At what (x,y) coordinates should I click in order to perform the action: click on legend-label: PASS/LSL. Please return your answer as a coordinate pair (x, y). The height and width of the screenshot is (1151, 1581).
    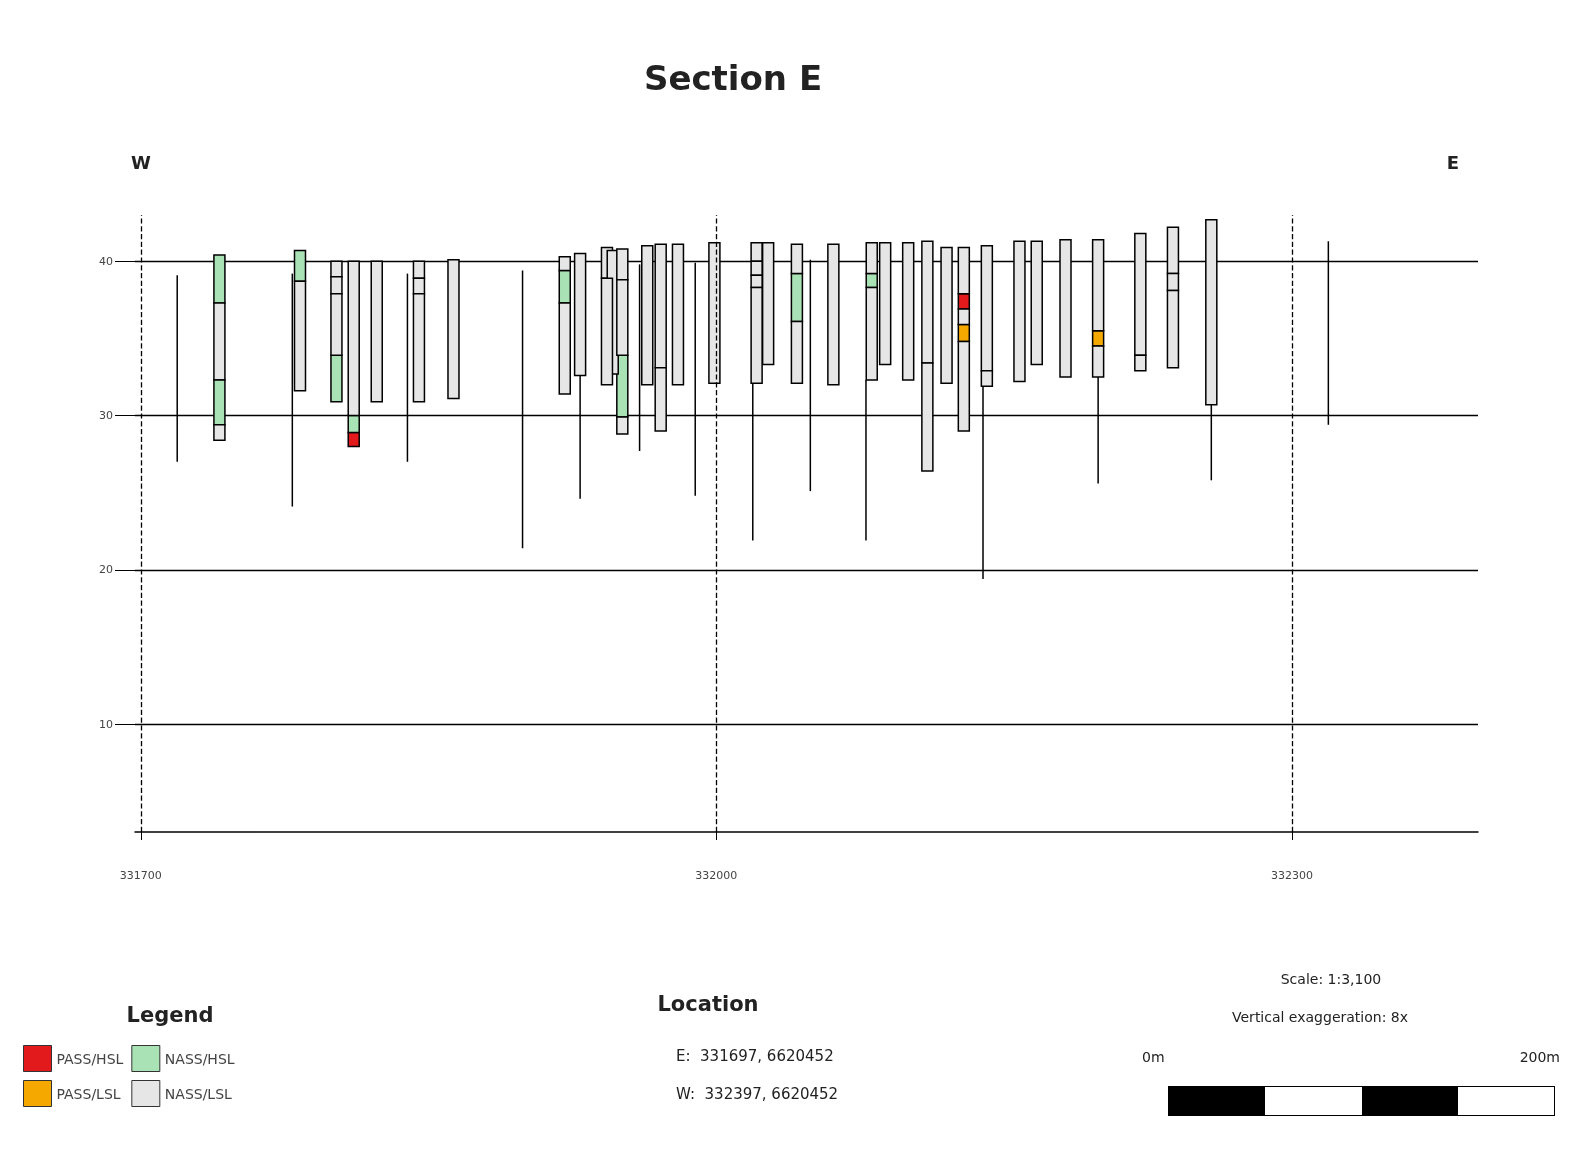
    Looking at the image, I should click on (88, 1093).